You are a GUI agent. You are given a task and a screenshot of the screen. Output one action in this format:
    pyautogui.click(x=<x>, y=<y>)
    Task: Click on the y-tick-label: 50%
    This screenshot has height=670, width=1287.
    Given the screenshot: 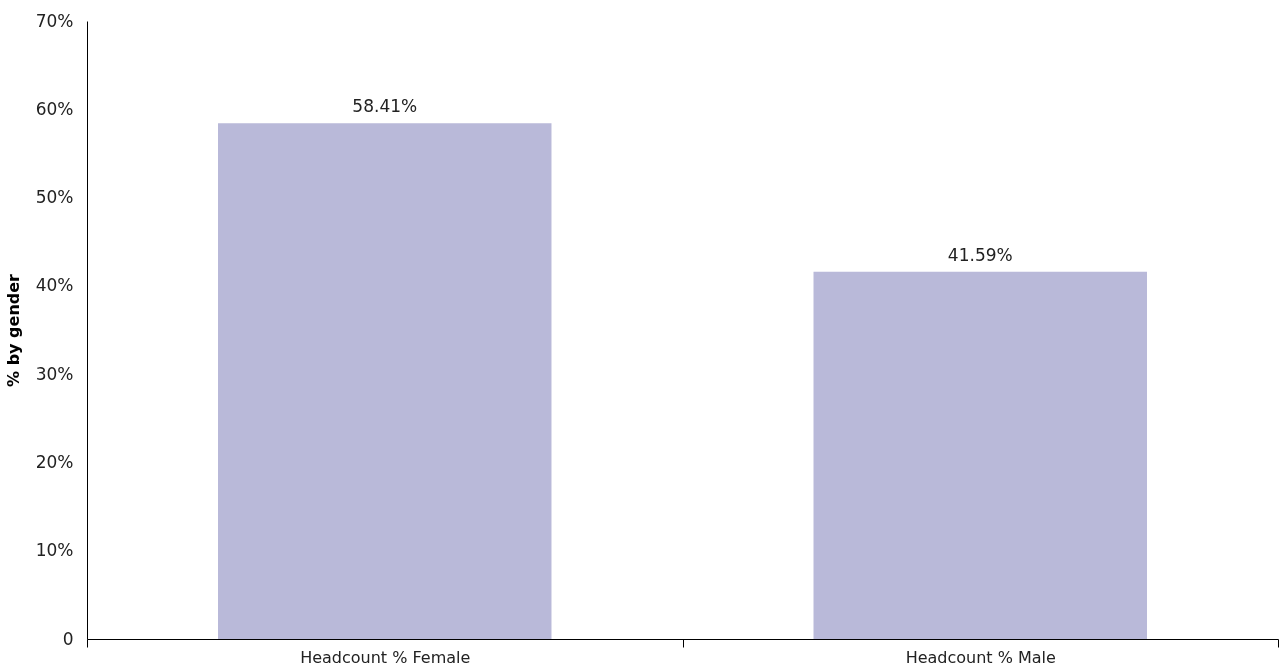 What is the action you would take?
    pyautogui.click(x=54, y=197)
    